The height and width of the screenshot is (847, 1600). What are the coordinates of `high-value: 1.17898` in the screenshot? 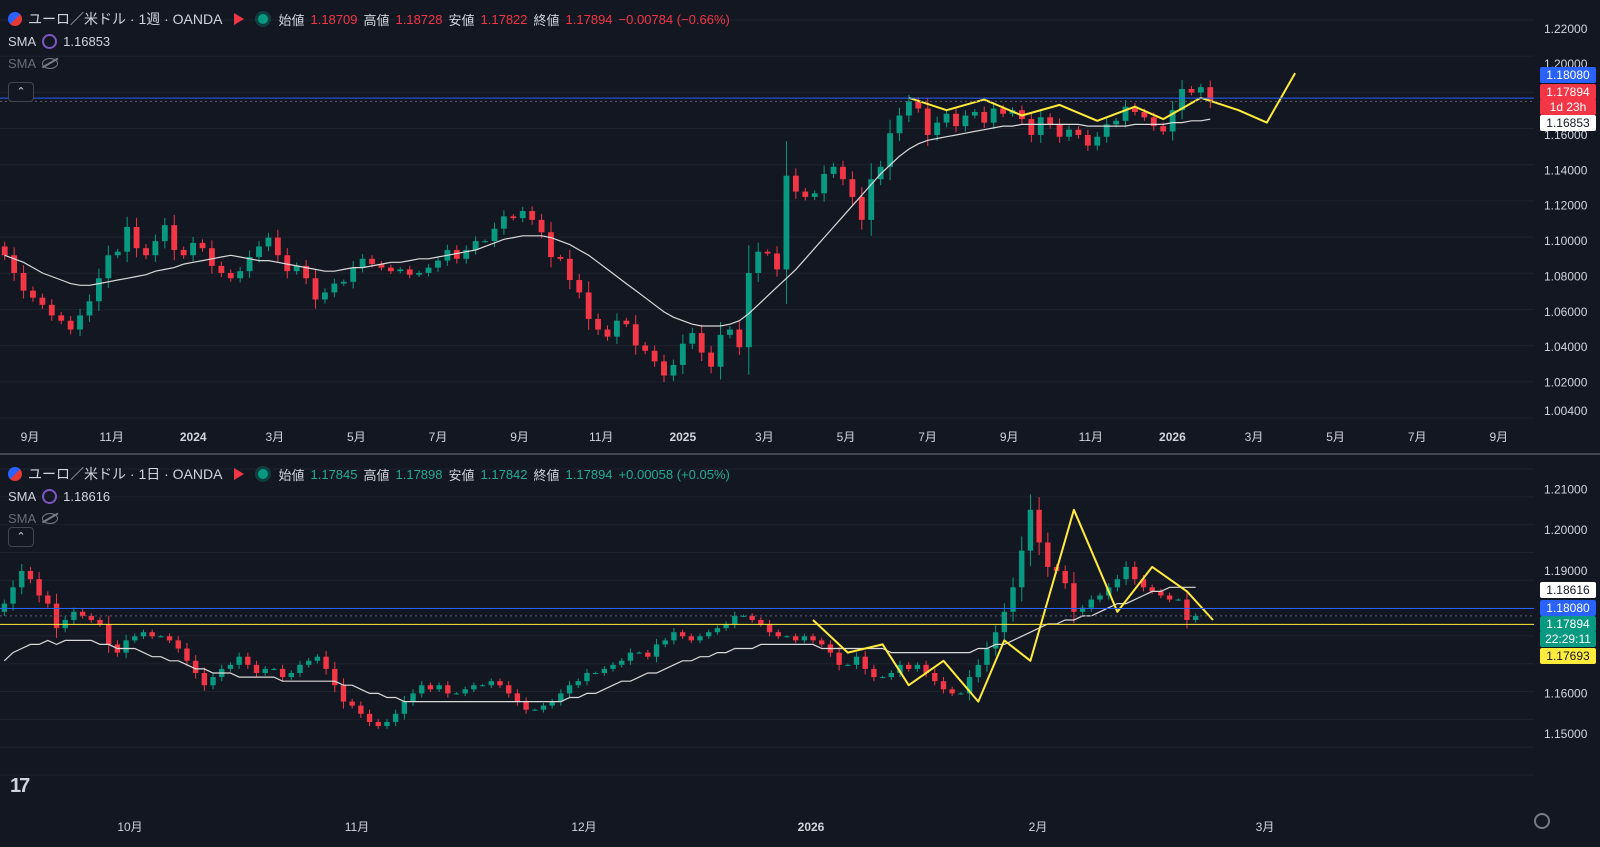 It's located at (419, 474).